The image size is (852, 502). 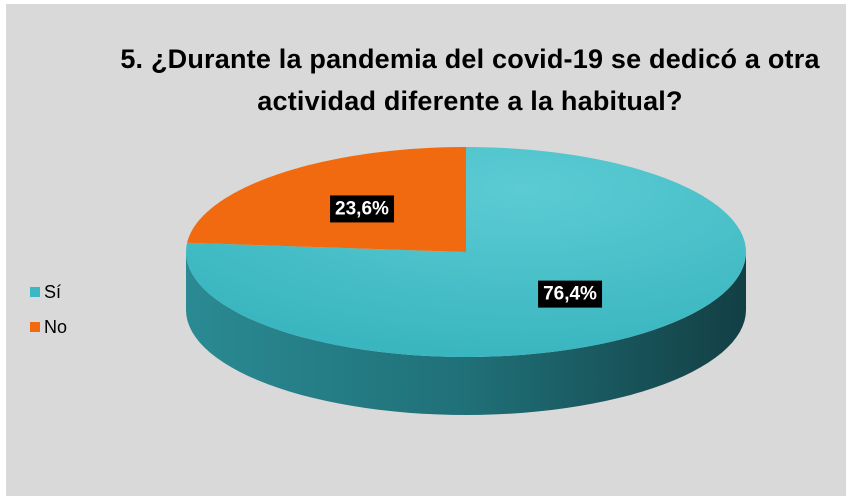 What do you see at coordinates (52, 292) in the screenshot?
I see `legend-label: Sí` at bounding box center [52, 292].